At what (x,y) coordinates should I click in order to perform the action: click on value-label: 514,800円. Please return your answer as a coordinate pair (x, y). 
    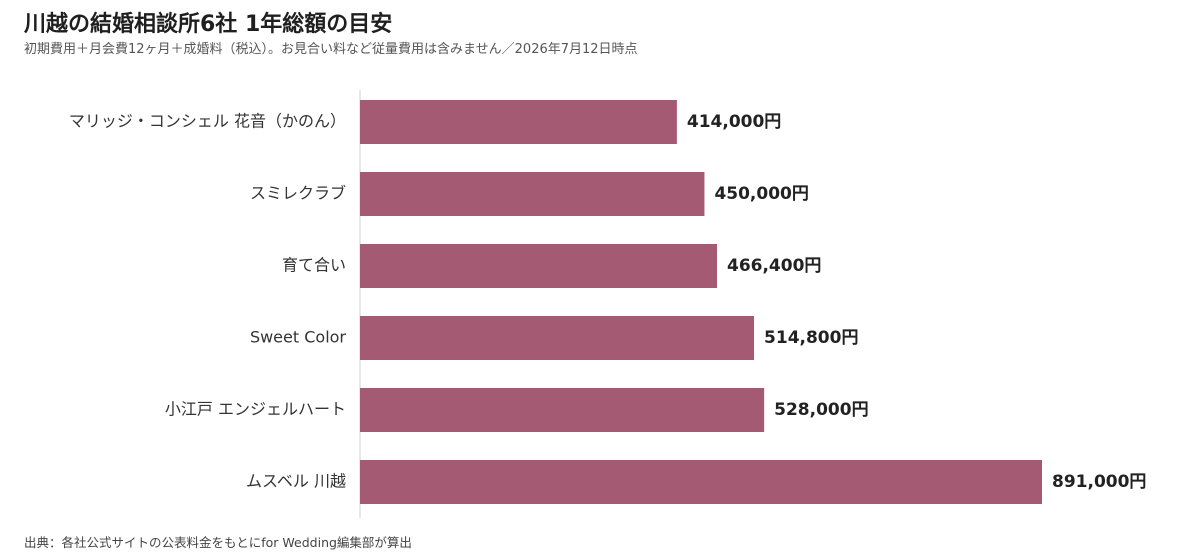
    Looking at the image, I should click on (811, 338).